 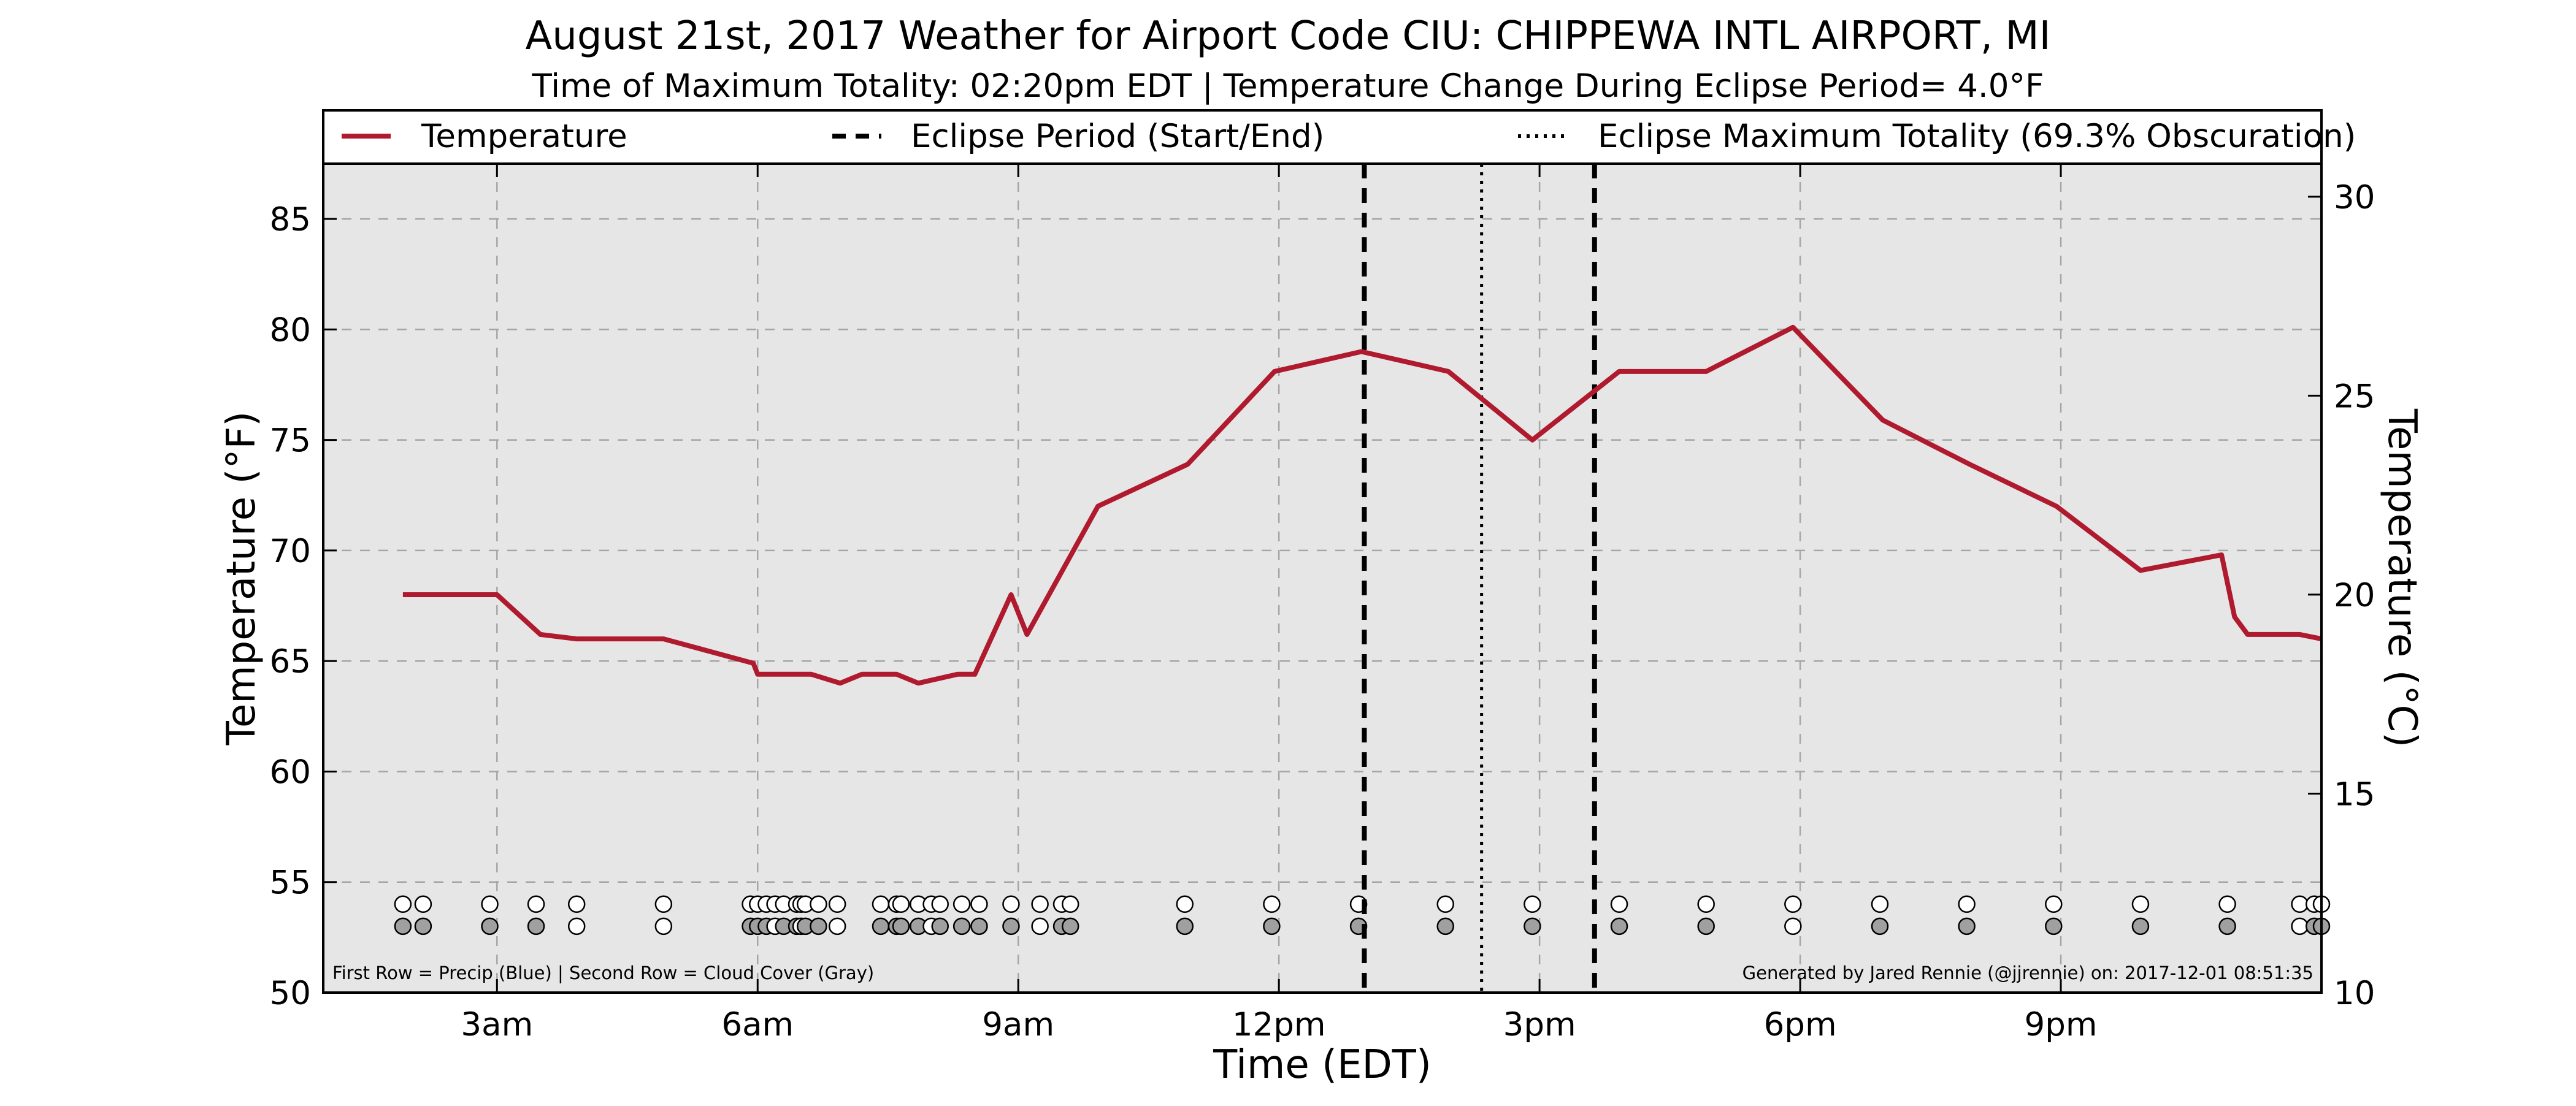 What do you see at coordinates (303, 606) in the screenshot?
I see `y-axis-left: 50 55 60 65 70 75 80 85` at bounding box center [303, 606].